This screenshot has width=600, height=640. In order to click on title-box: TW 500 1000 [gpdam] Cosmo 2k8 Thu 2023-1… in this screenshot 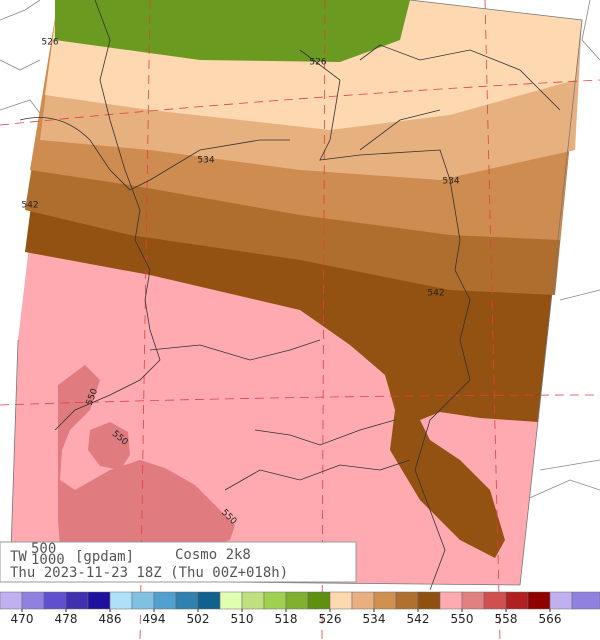, I will do `click(178, 562)`.